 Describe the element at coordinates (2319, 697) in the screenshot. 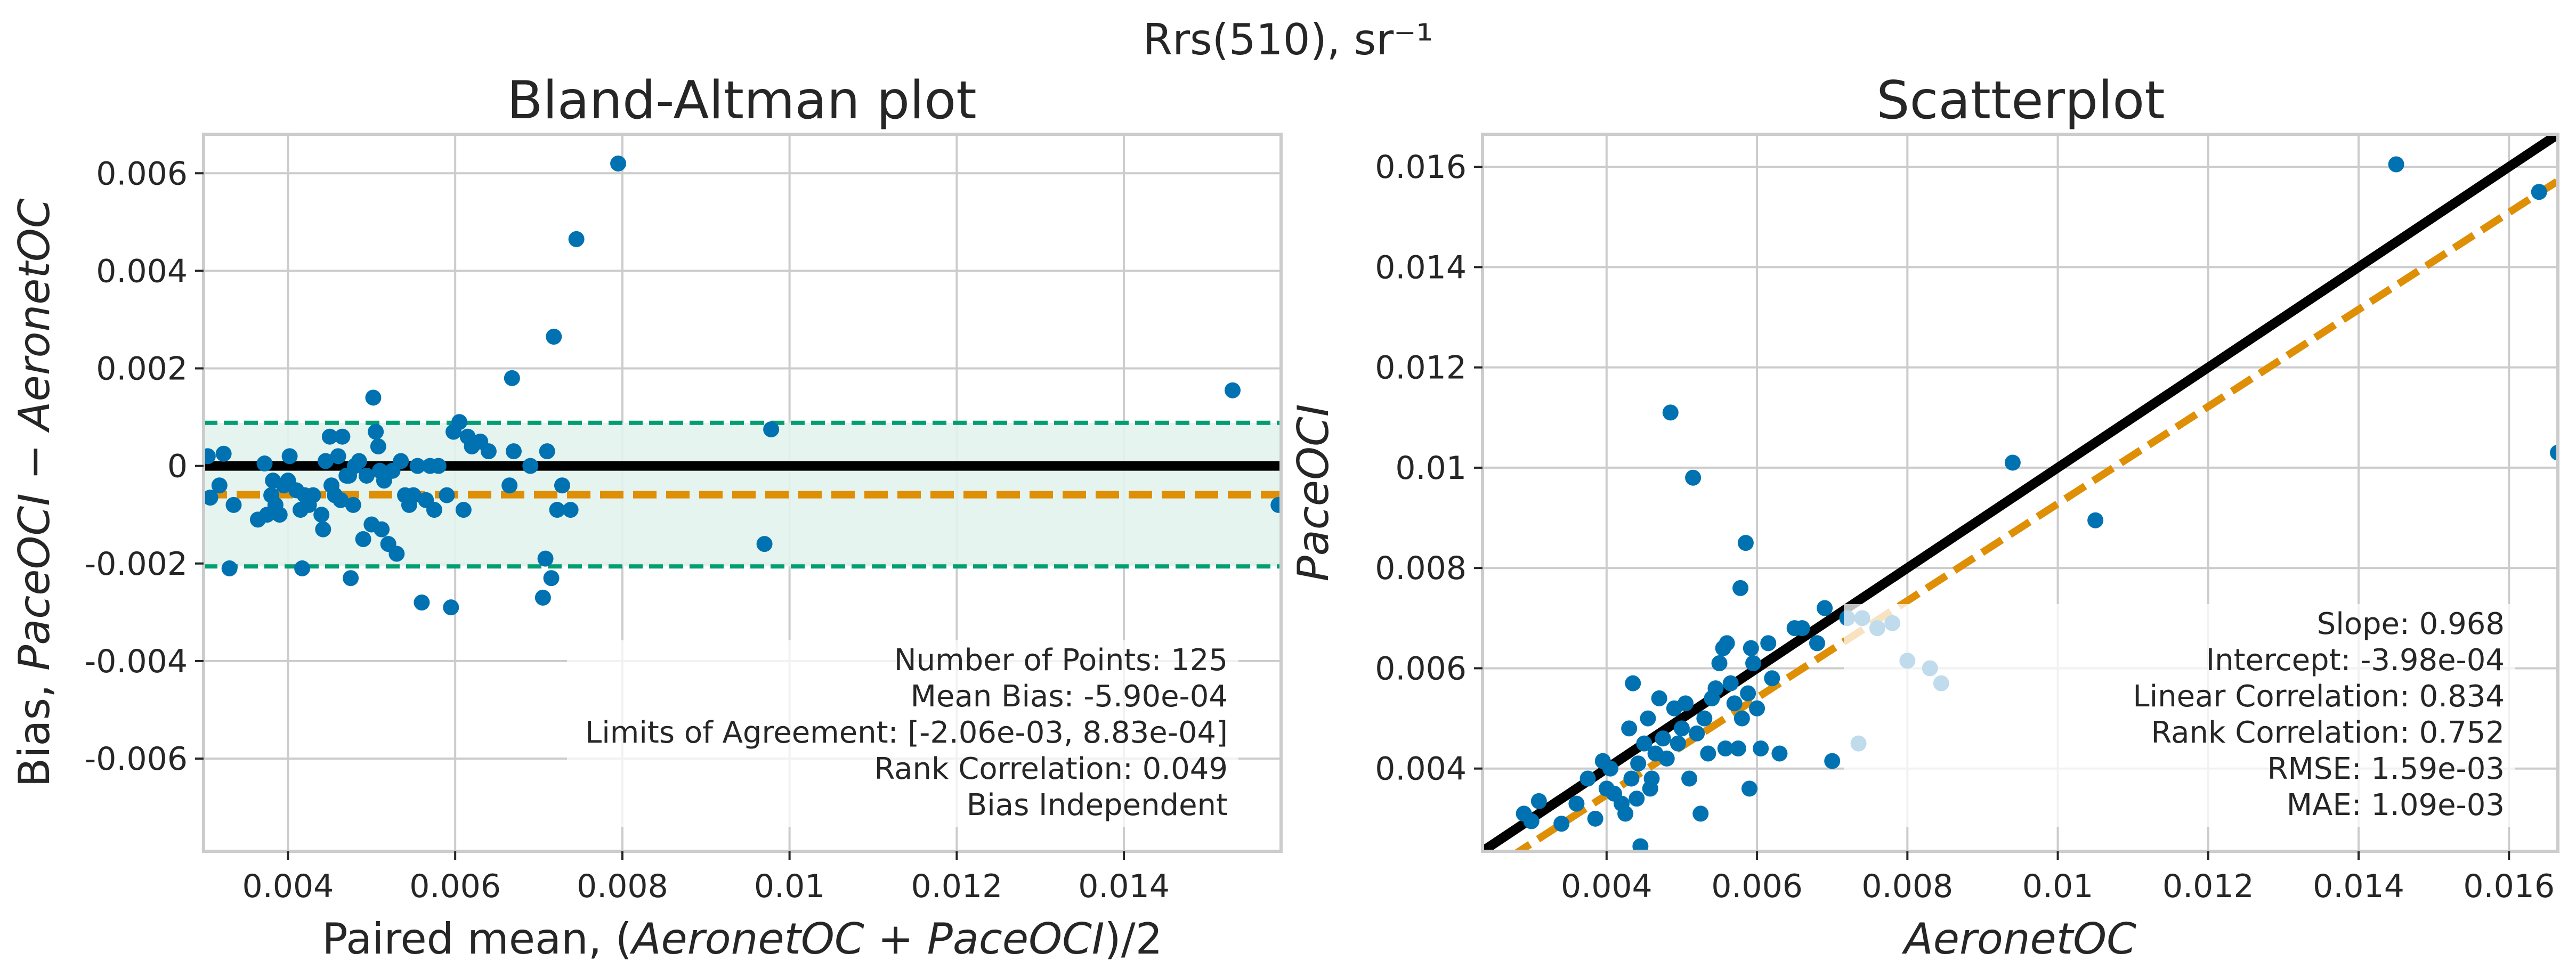

I see `scatterplot-stats-line: Linear Correlation: 0.834` at that location.